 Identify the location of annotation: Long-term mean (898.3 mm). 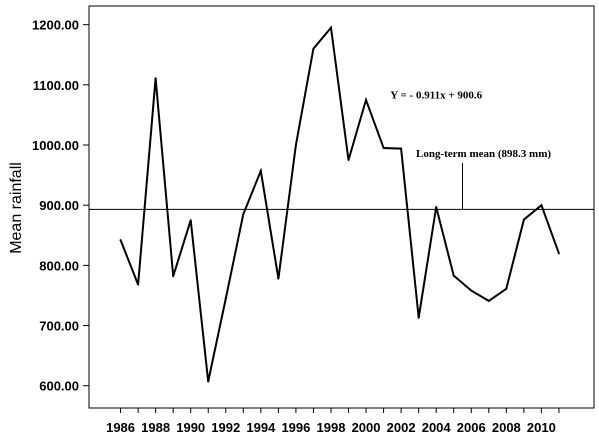
(483, 154).